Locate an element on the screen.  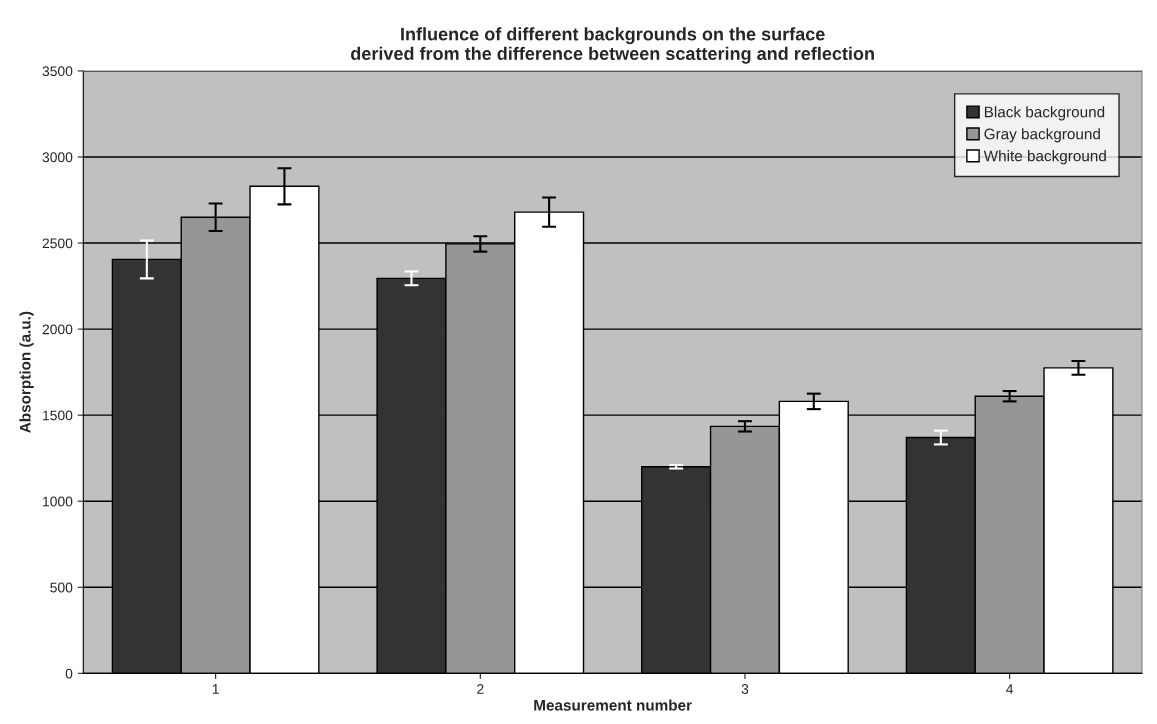
legend-label: Black background is located at coordinates (1044, 113).